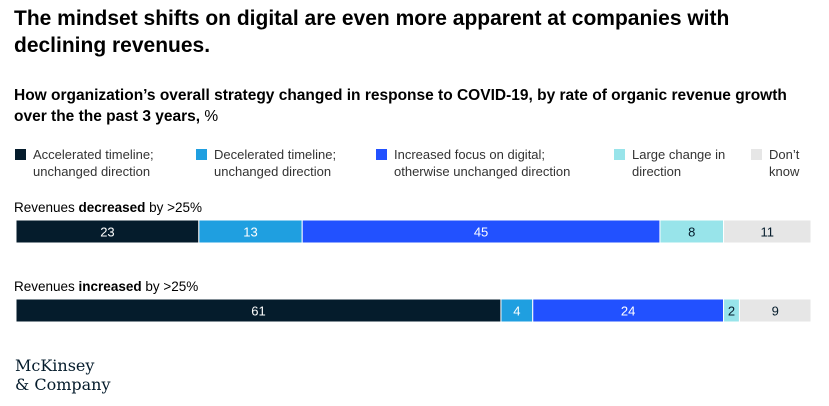 This screenshot has width=829, height=406. I want to click on logo-line-2: & Company, so click(63, 384).